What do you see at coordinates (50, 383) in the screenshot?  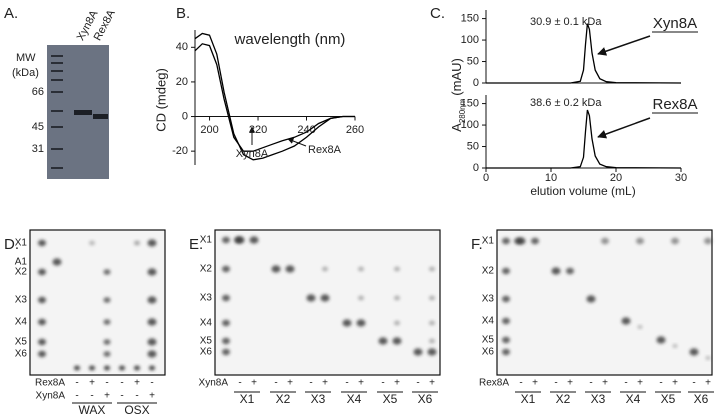 I see `enzyme-label: Rex8A` at bounding box center [50, 383].